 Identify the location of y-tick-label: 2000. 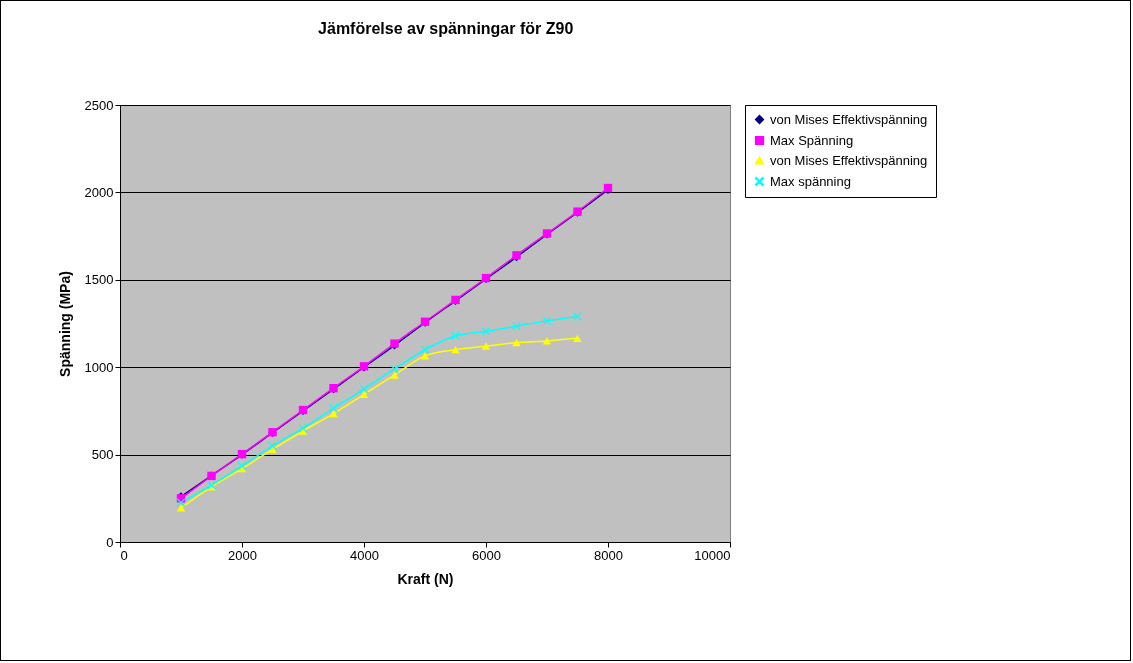
(99, 192).